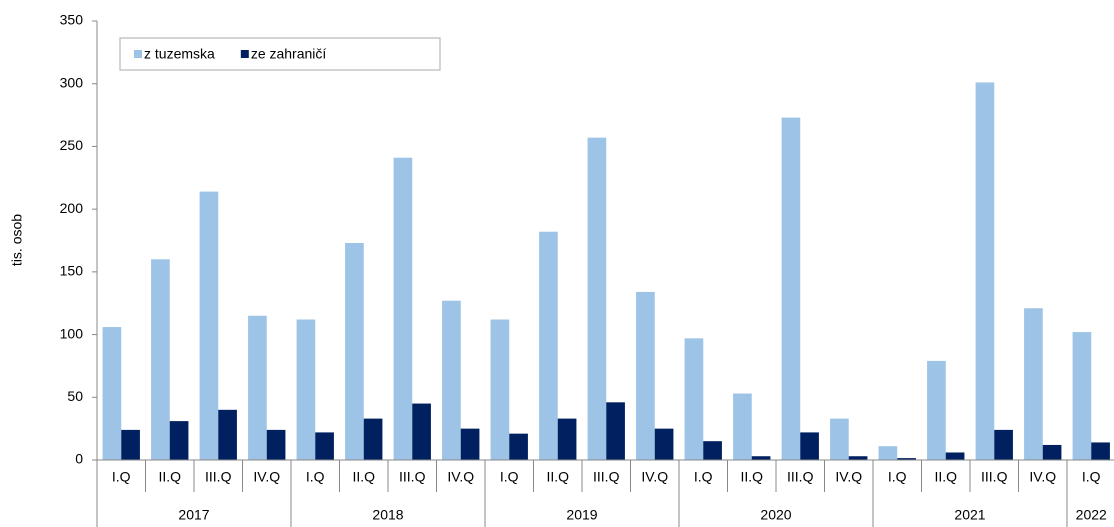 This screenshot has width=1114, height=527. I want to click on year-label: 2020, so click(775, 515).